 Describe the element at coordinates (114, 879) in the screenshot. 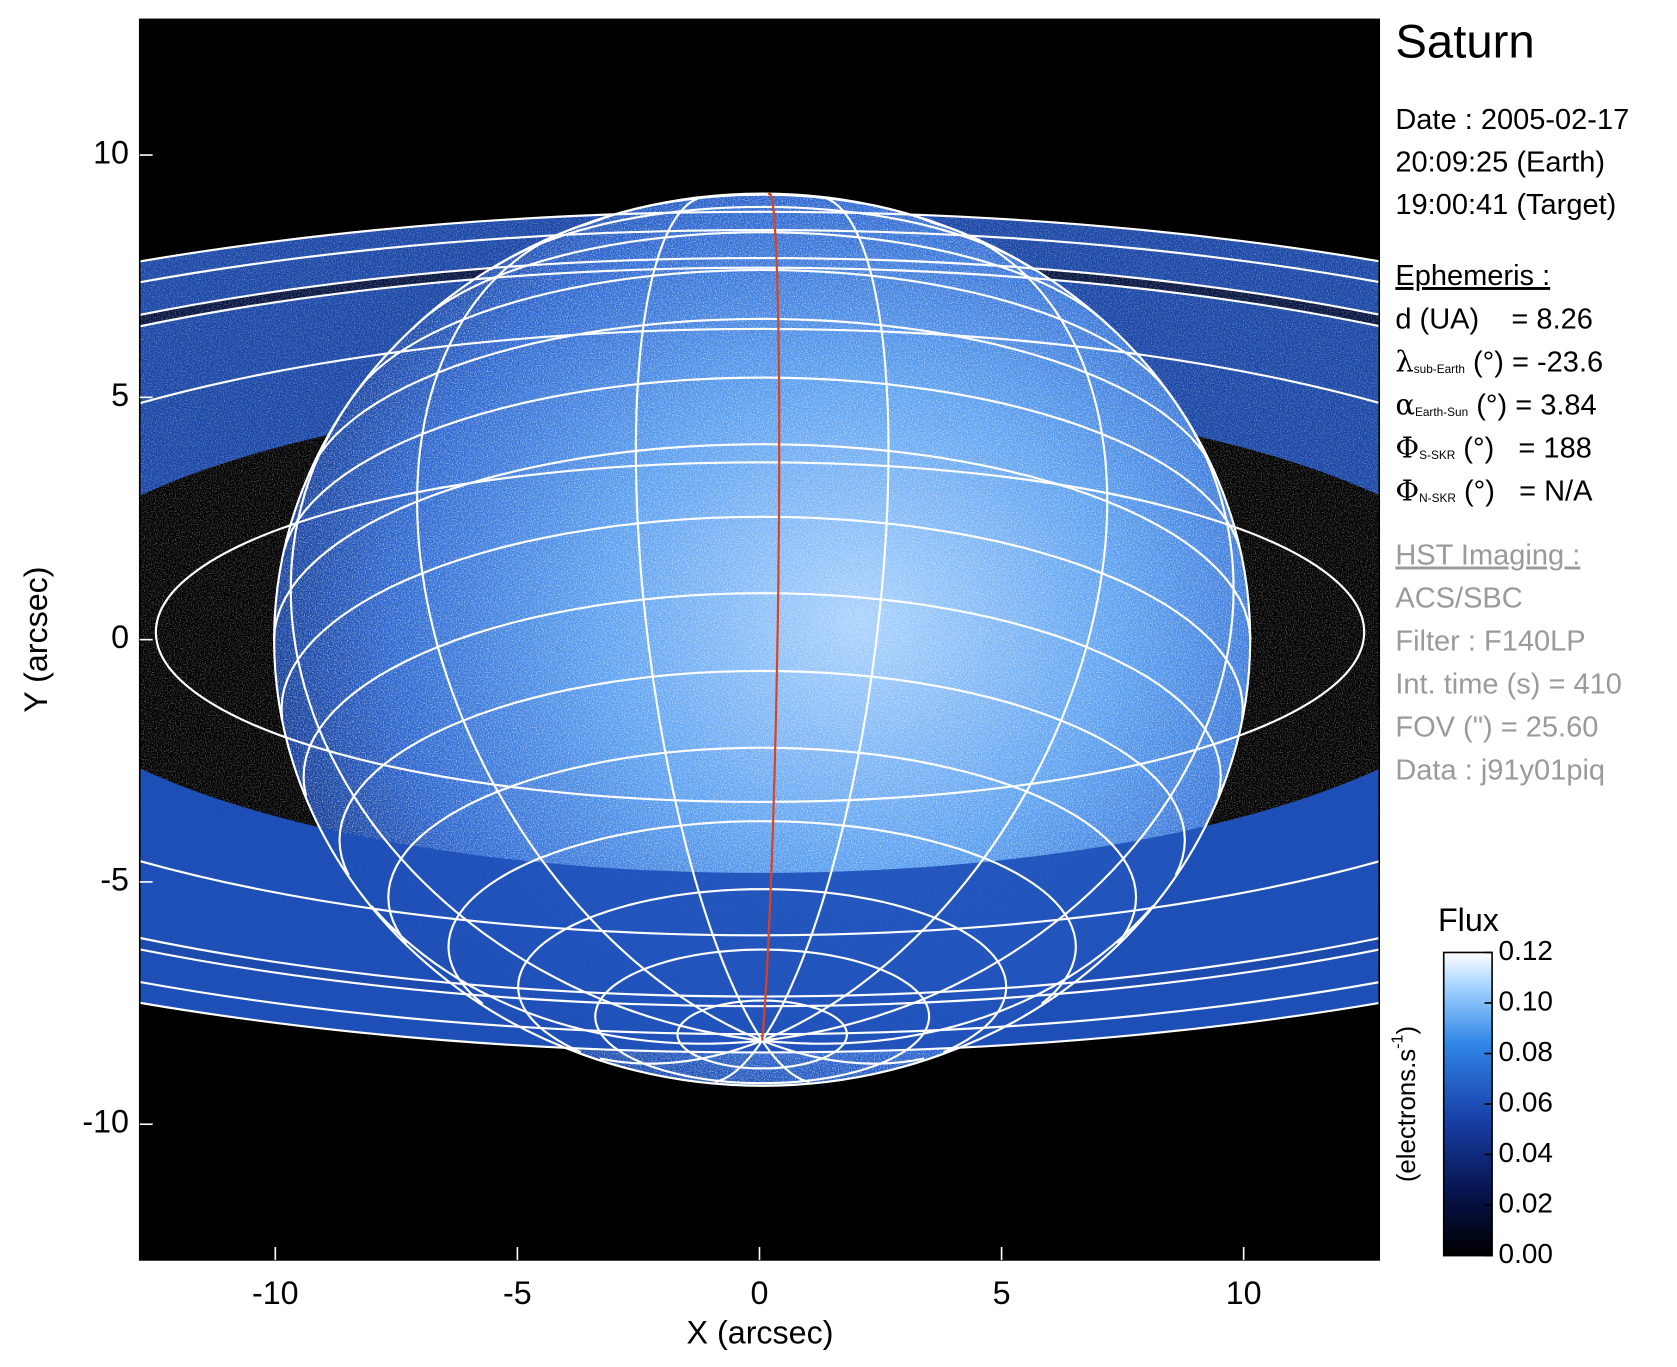

I see `y-tick-label: -5` at that location.